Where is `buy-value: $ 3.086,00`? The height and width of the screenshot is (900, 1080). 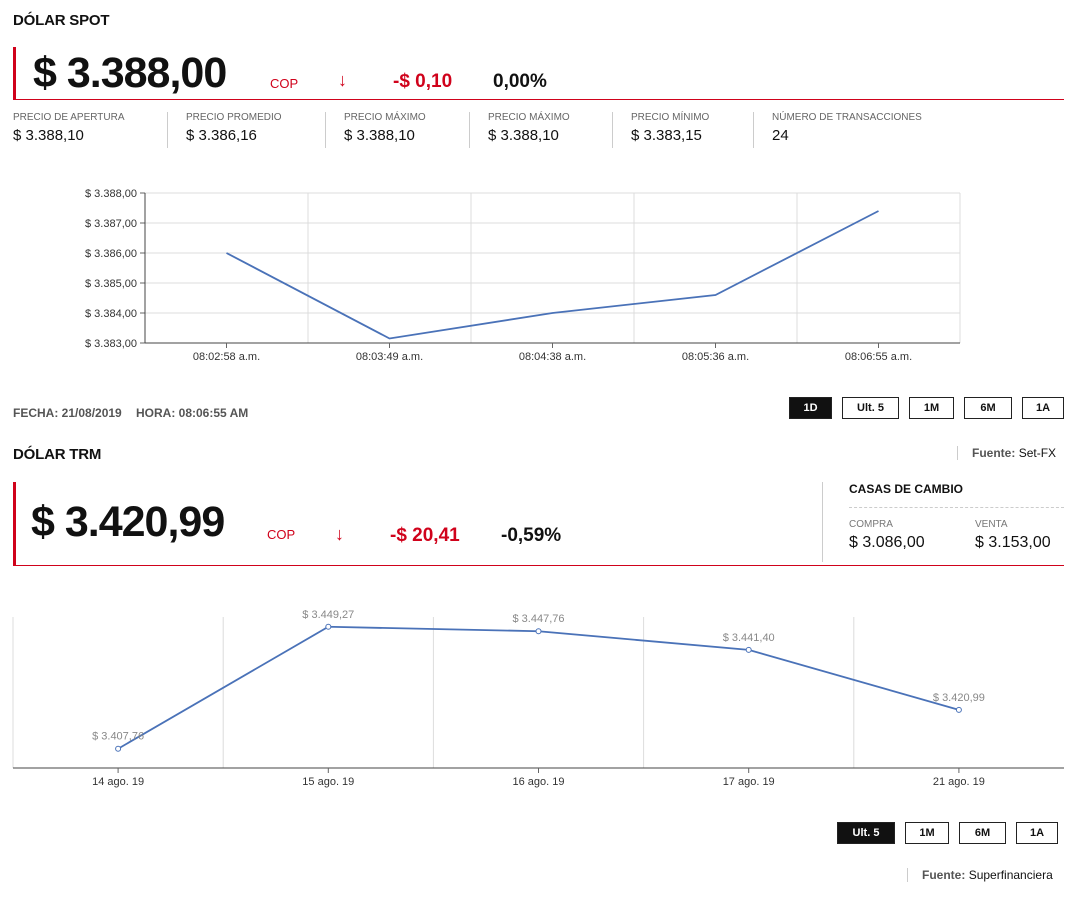 buy-value: $ 3.086,00 is located at coordinates (887, 542).